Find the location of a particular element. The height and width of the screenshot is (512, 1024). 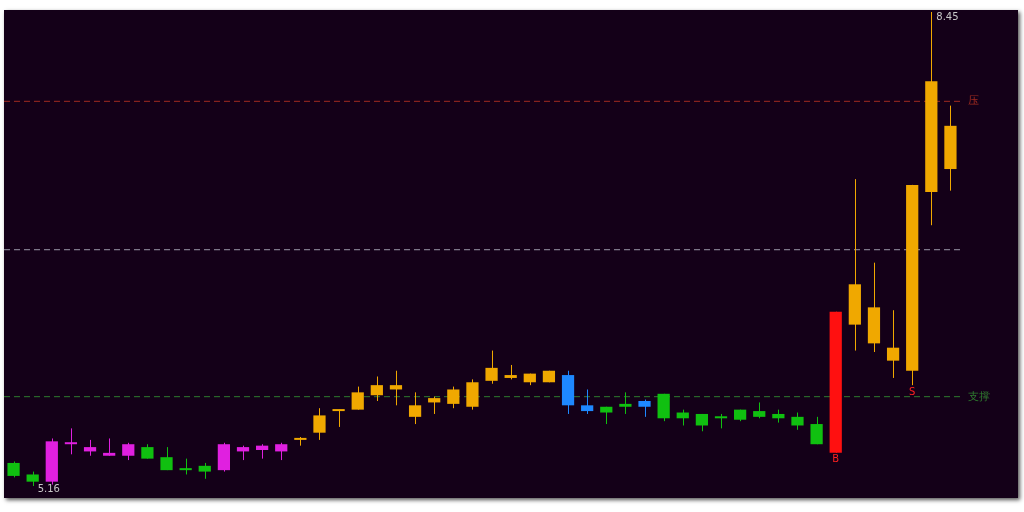

text: B is located at coordinates (836, 459).